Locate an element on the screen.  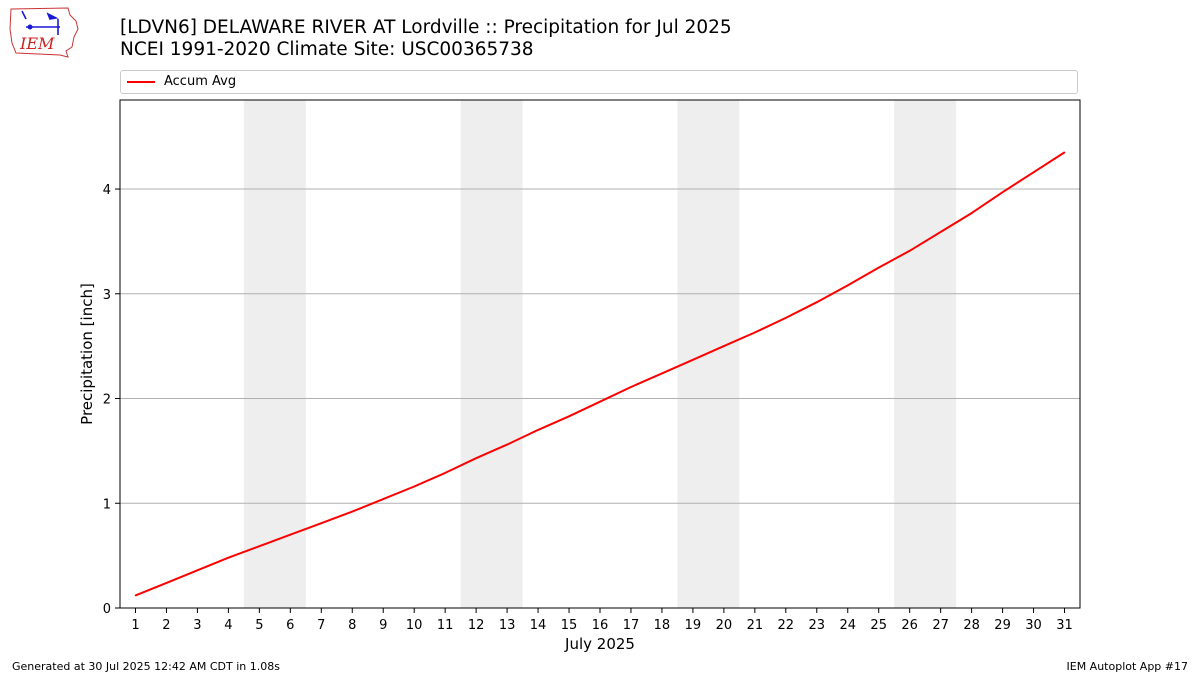
y-tick-label-1: 1 is located at coordinates (107, 504).